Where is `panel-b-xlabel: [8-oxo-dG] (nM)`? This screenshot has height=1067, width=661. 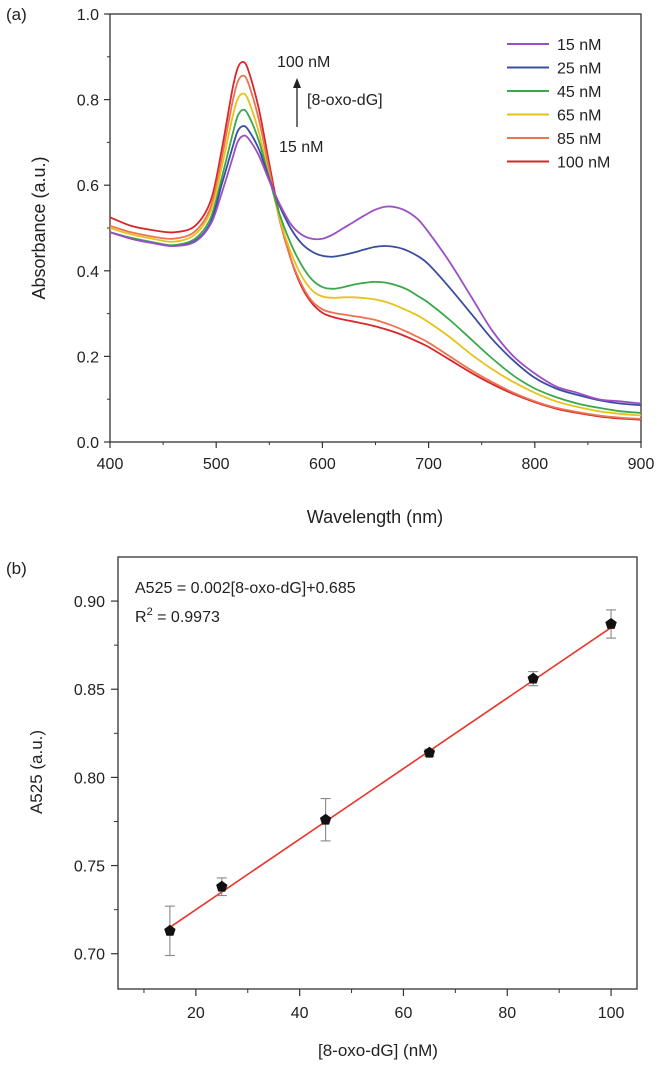
panel-b-xlabel: [8-oxo-dG] (nM) is located at coordinates (378, 1050).